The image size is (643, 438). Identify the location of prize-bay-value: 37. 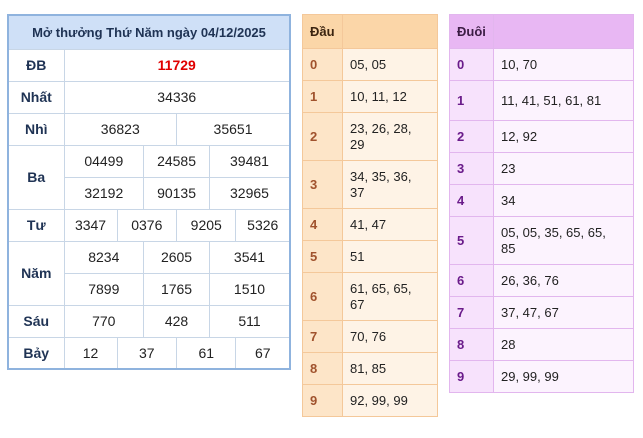
(147, 353).